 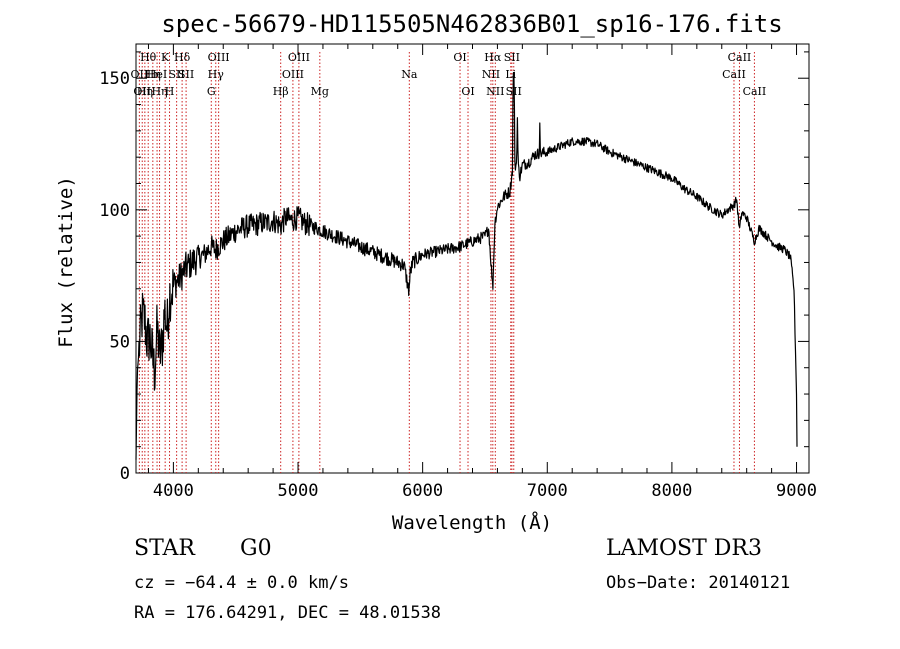 I want to click on coordinates: RA = 176.64291, DEC = 48.01538, so click(x=288, y=613).